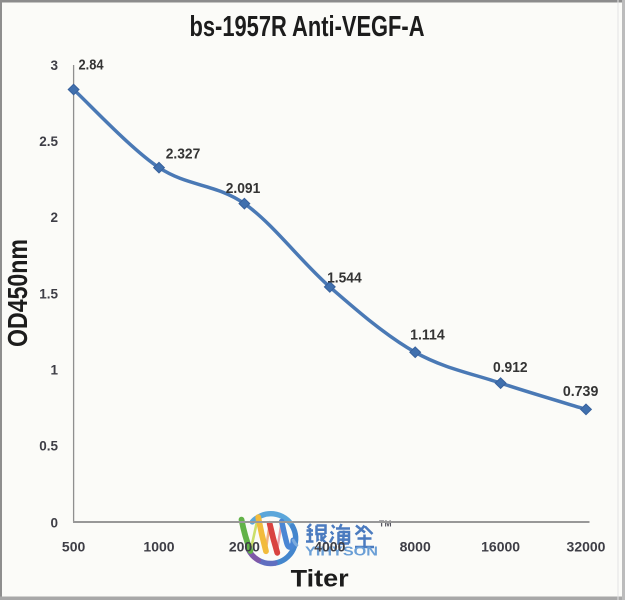  Describe the element at coordinates (415, 547) in the screenshot. I see `svg-text: 8000` at that location.